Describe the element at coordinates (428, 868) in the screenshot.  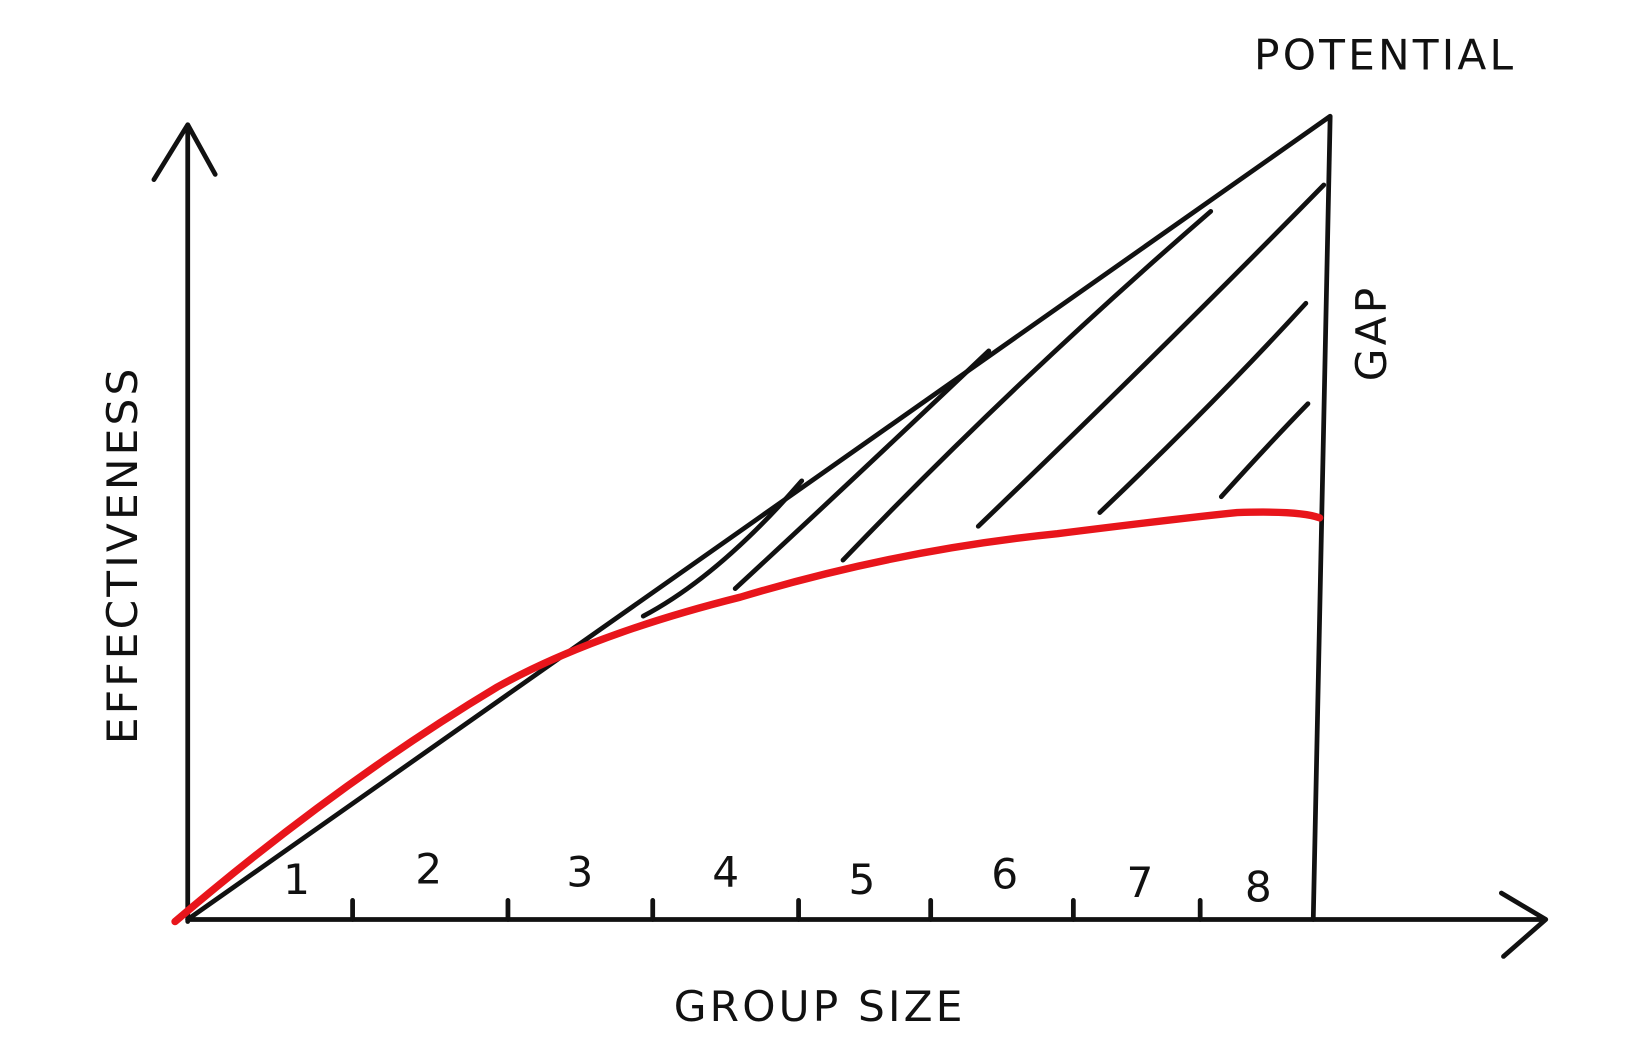
I see `group-size-label: 2` at that location.